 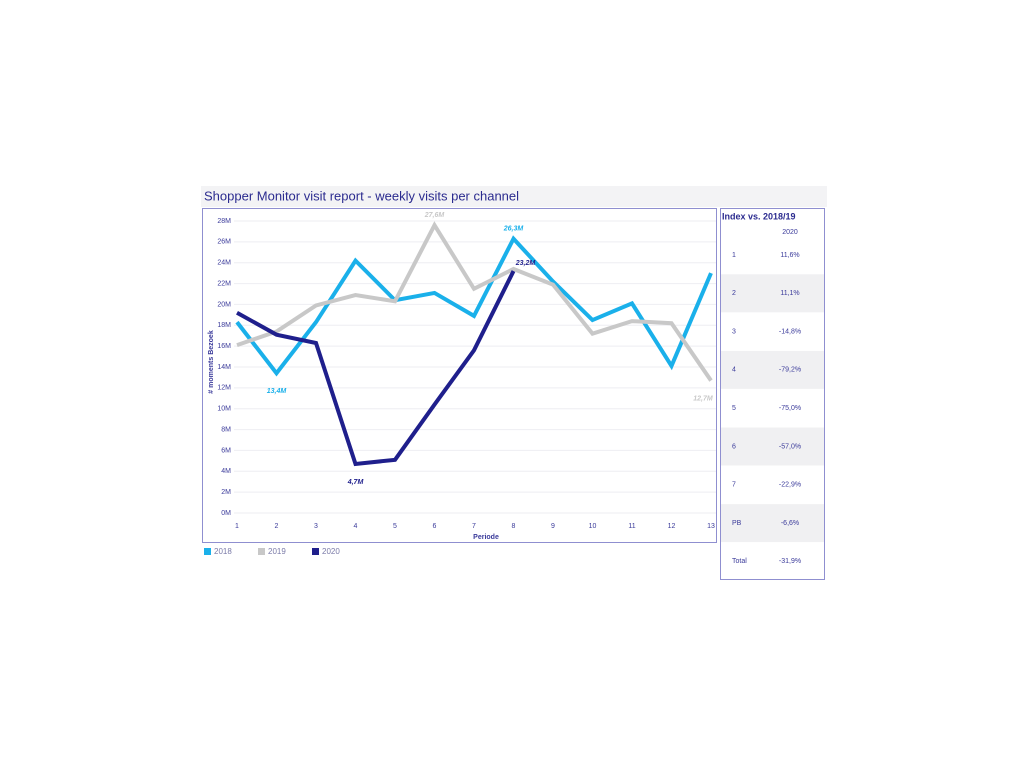 I want to click on y-tick-label: 6M, so click(x=226, y=450).